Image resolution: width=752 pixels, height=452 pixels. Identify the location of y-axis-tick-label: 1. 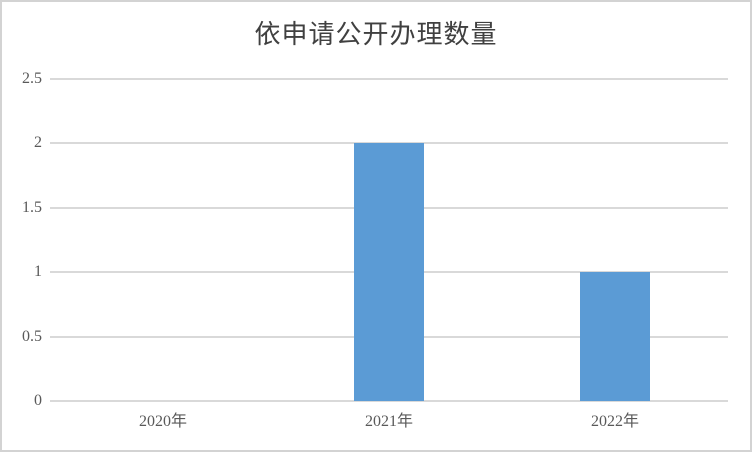
(38, 272).